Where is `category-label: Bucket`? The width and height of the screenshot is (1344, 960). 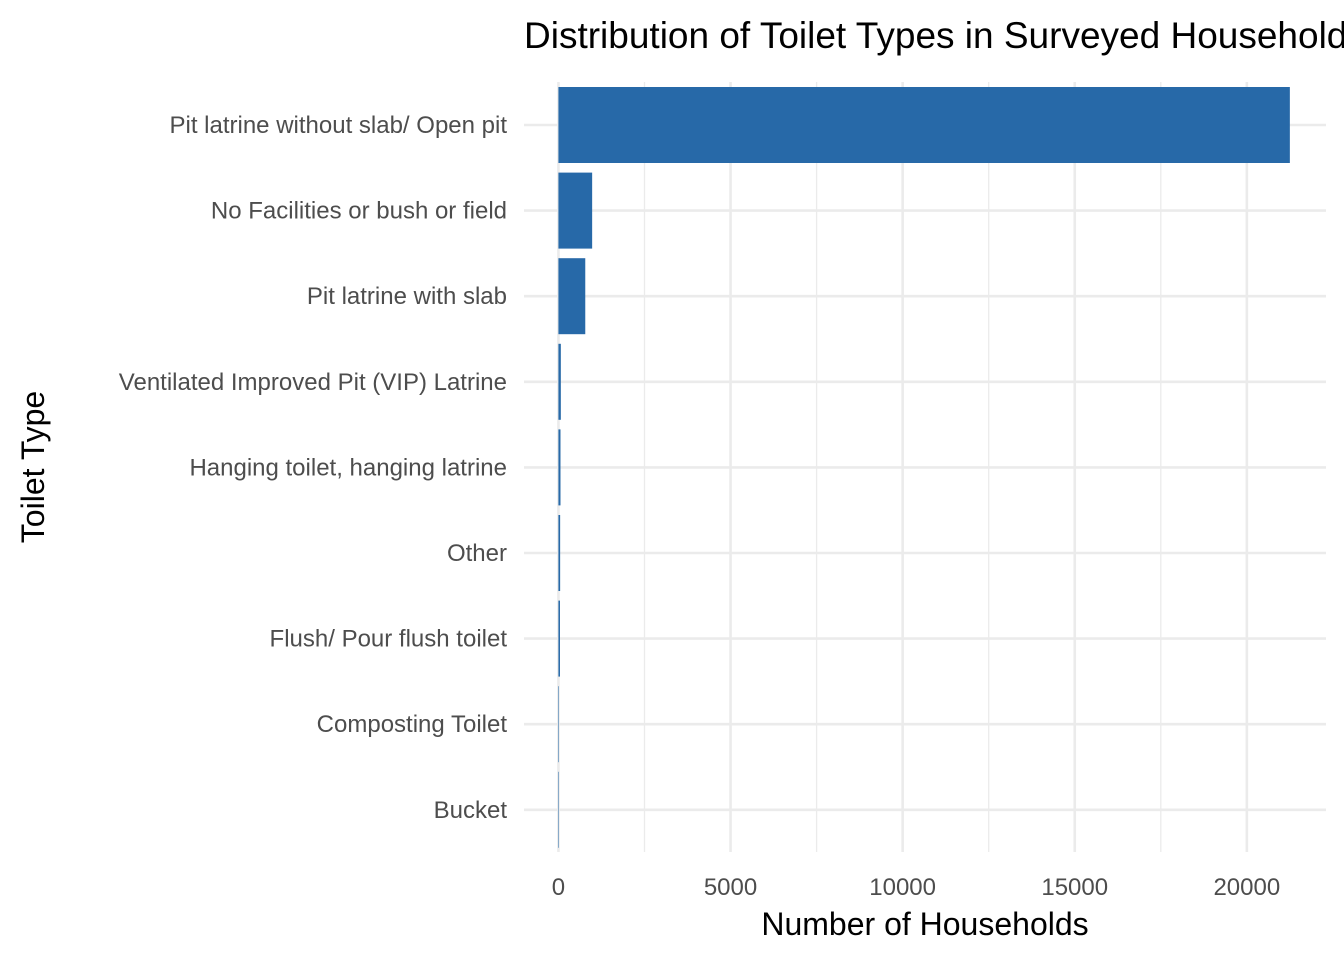 category-label: Bucket is located at coordinates (471, 810).